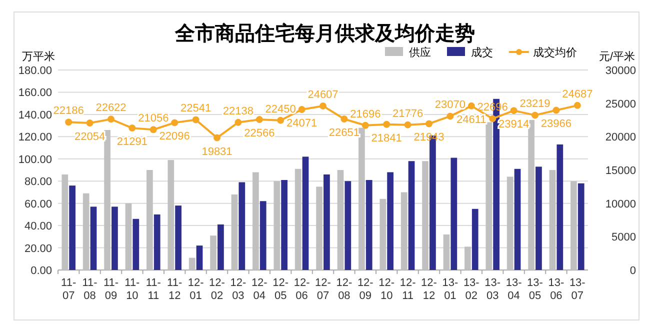 The height and width of the screenshot is (331, 650). I want to click on y-axis-title: 万平米, so click(38, 56).